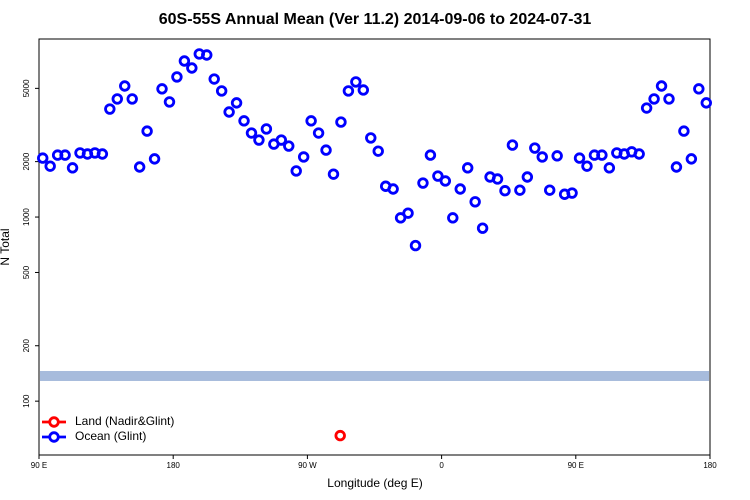  What do you see at coordinates (26, 161) in the screenshot?
I see `y-tick-label: 2000` at bounding box center [26, 161].